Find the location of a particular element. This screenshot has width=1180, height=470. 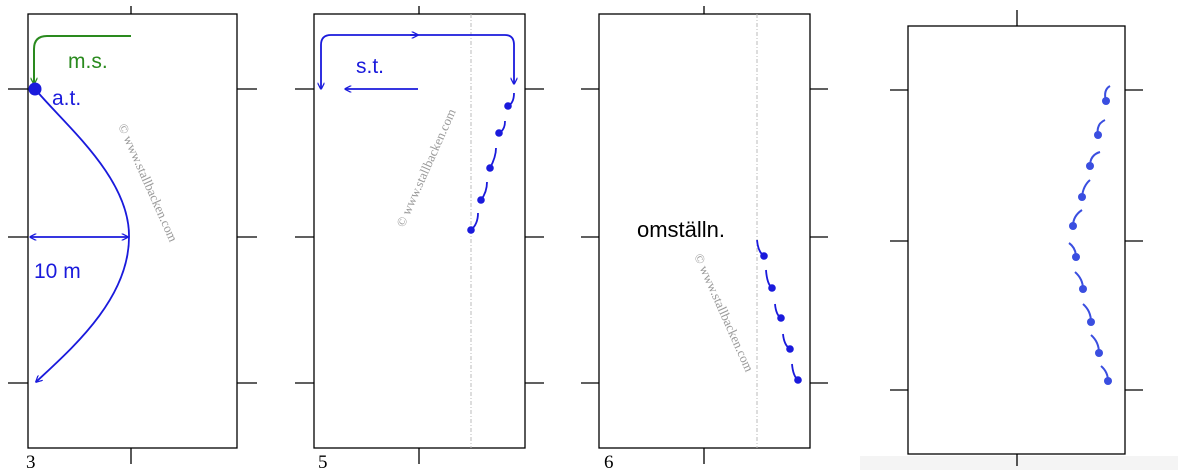

curved-path is located at coordinates (82, 235).